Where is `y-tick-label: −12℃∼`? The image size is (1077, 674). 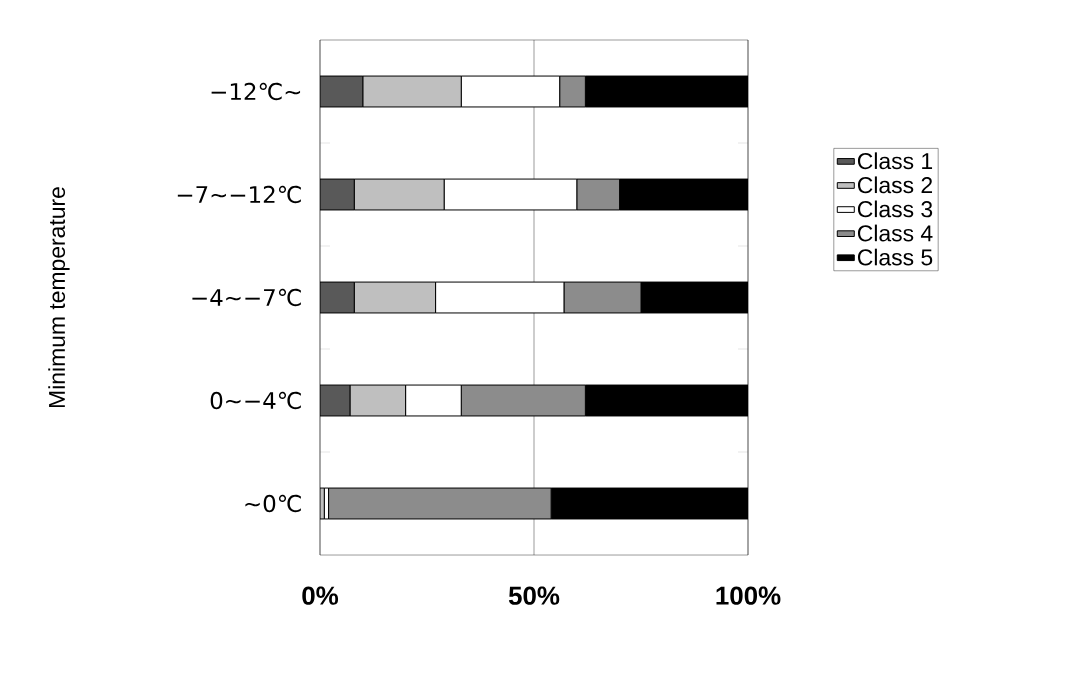
y-tick-label: −12℃∼ is located at coordinates (256, 91).